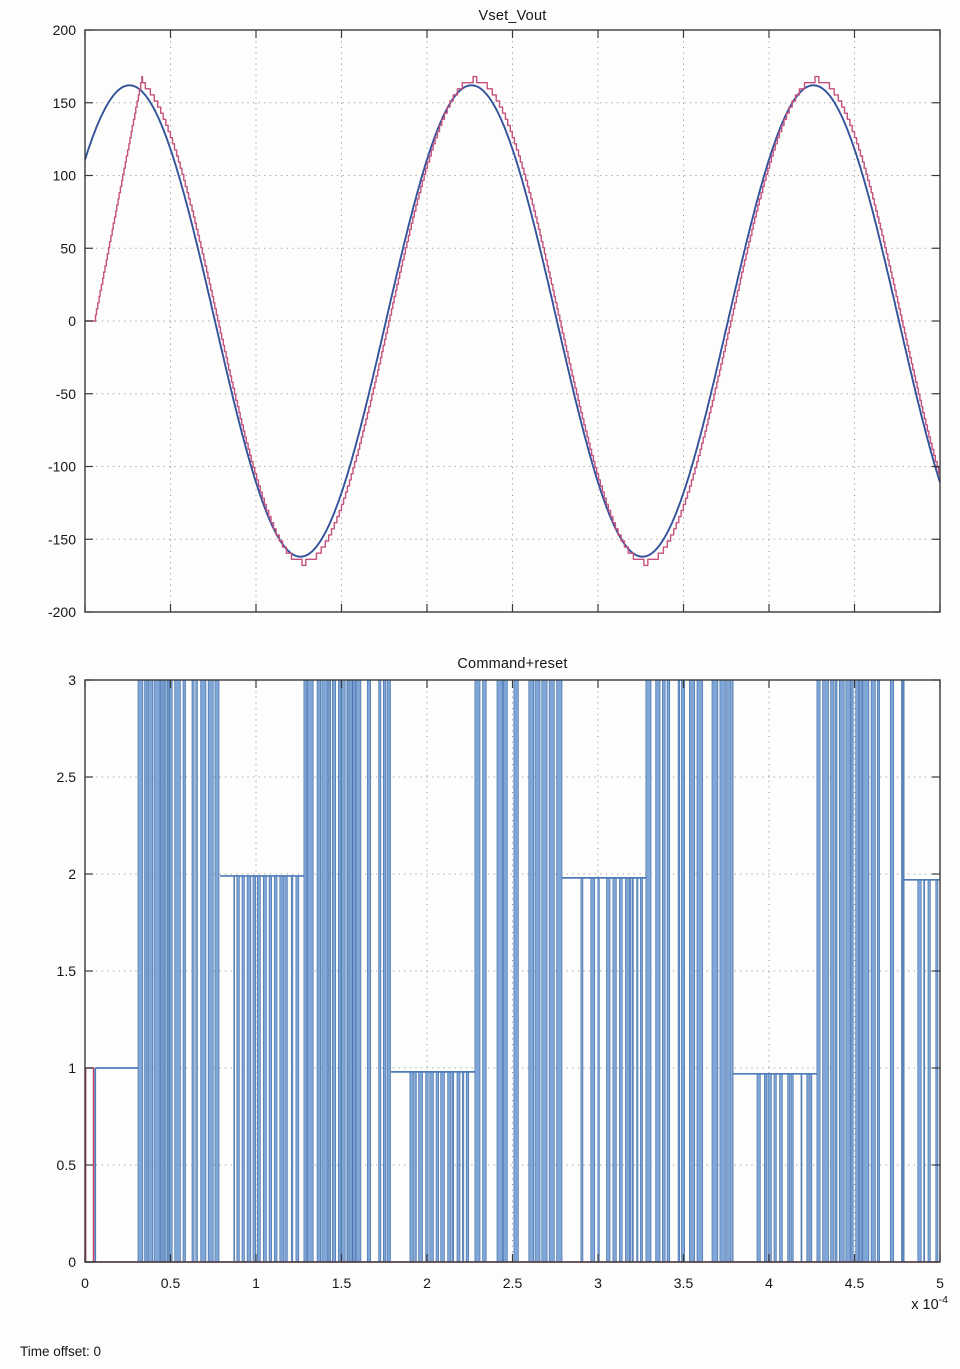 Image resolution: width=960 pixels, height=1369 pixels. Describe the element at coordinates (67, 971) in the screenshot. I see `y-tick-label: 1.5` at that location.